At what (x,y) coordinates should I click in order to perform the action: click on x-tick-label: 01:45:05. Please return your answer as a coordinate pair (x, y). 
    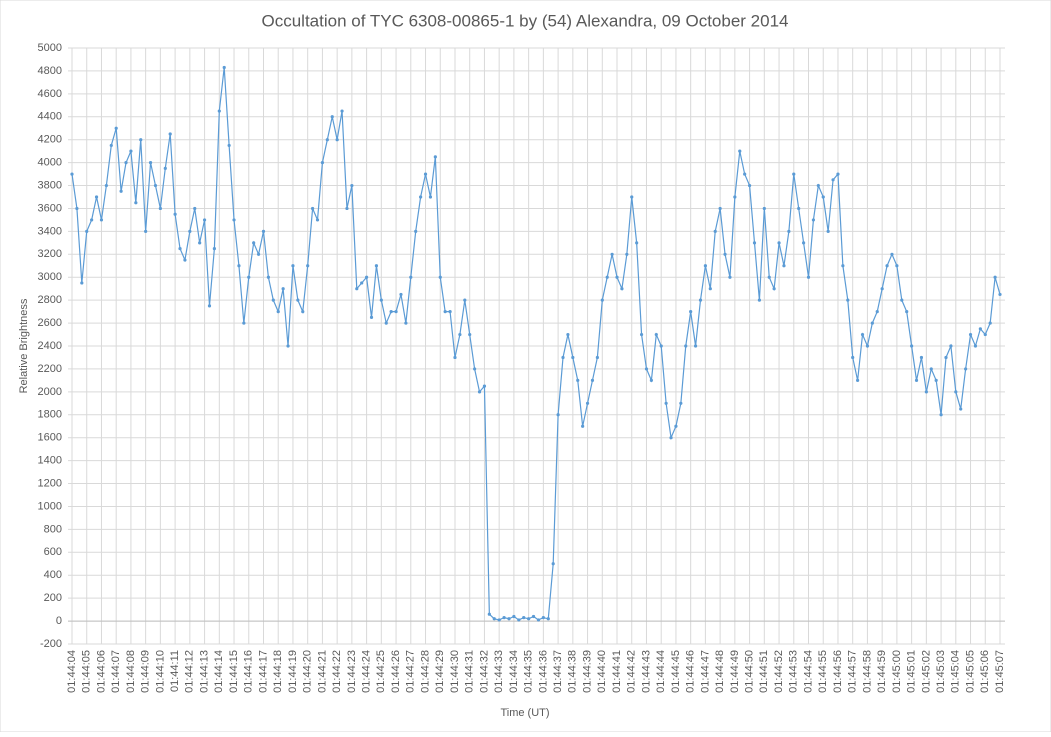
    Looking at the image, I should click on (970, 671).